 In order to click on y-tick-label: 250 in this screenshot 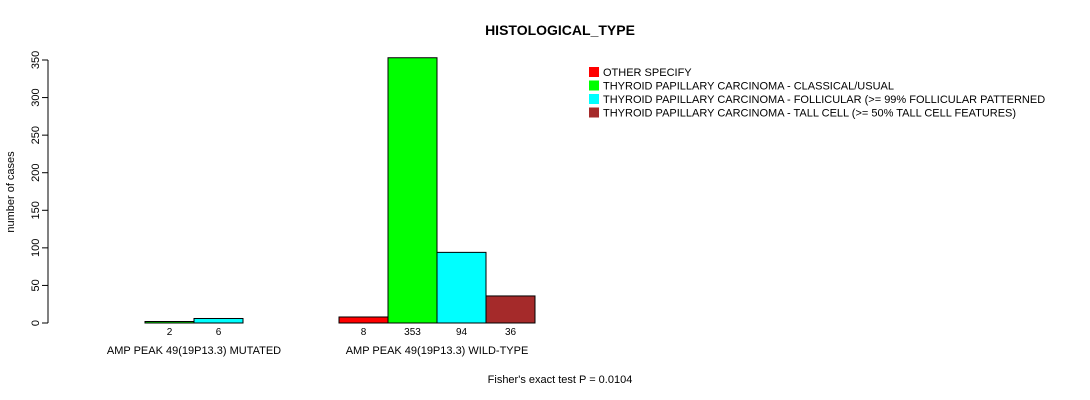, I will do `click(36, 135)`.